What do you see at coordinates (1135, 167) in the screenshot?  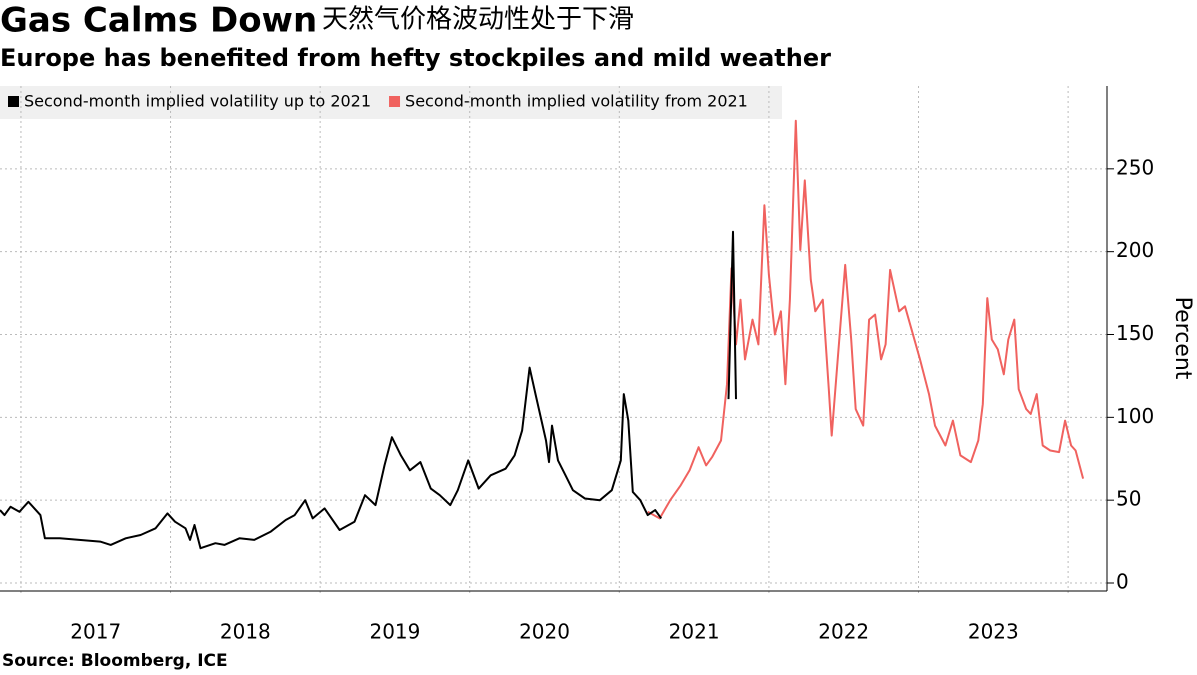 I see `y-tick-label: 250` at bounding box center [1135, 167].